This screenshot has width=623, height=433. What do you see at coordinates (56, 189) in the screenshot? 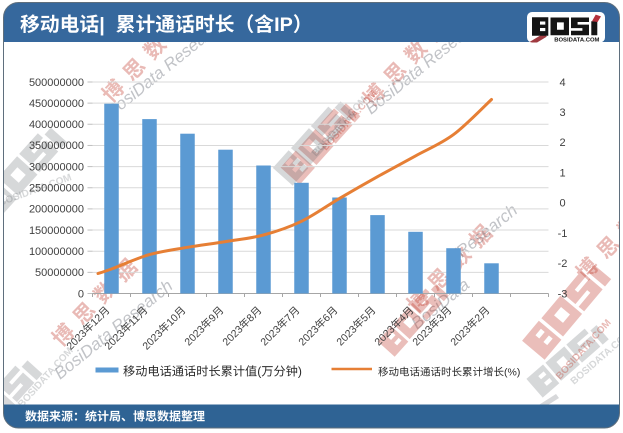
I see `svg-text: 250000000` at bounding box center [56, 189].